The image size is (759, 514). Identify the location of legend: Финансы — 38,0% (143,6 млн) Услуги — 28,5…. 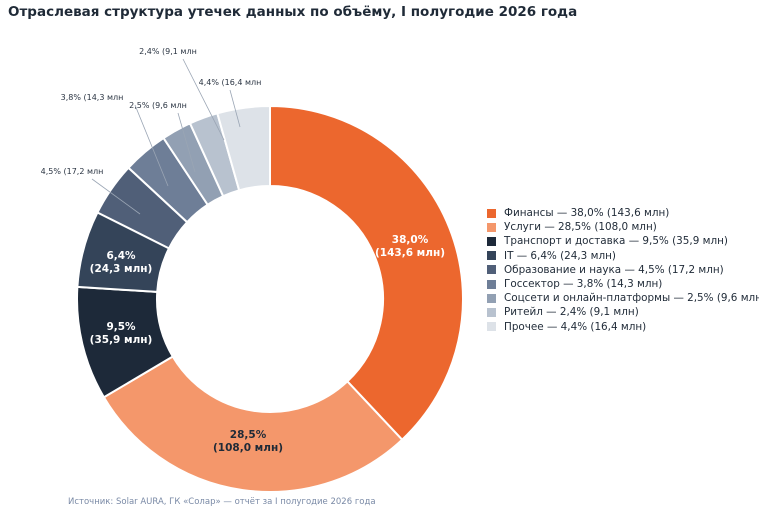
(623, 270).